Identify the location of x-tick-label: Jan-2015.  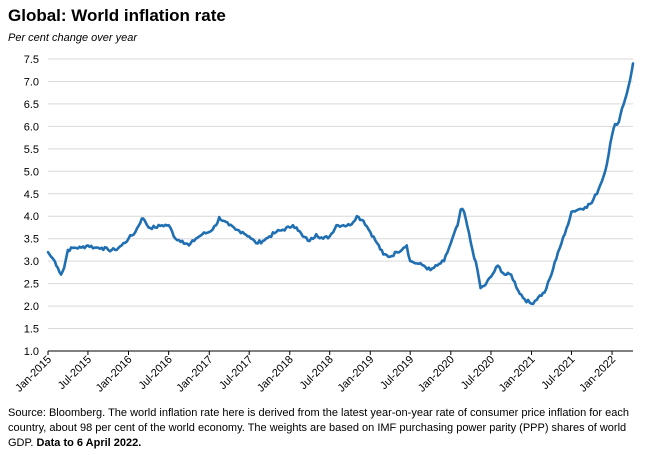
(33, 374).